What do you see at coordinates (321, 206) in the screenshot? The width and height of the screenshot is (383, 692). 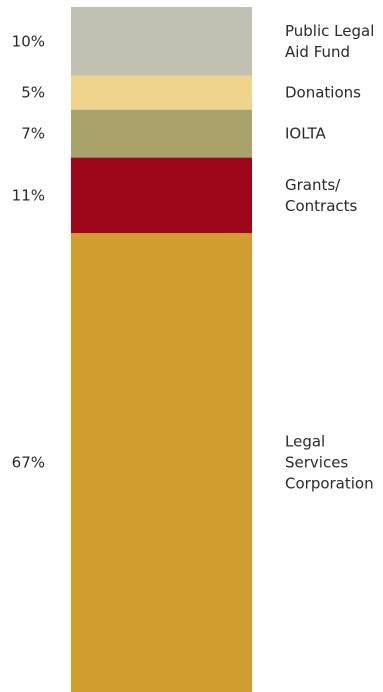 I see `category-label-line: Contracts` at bounding box center [321, 206].